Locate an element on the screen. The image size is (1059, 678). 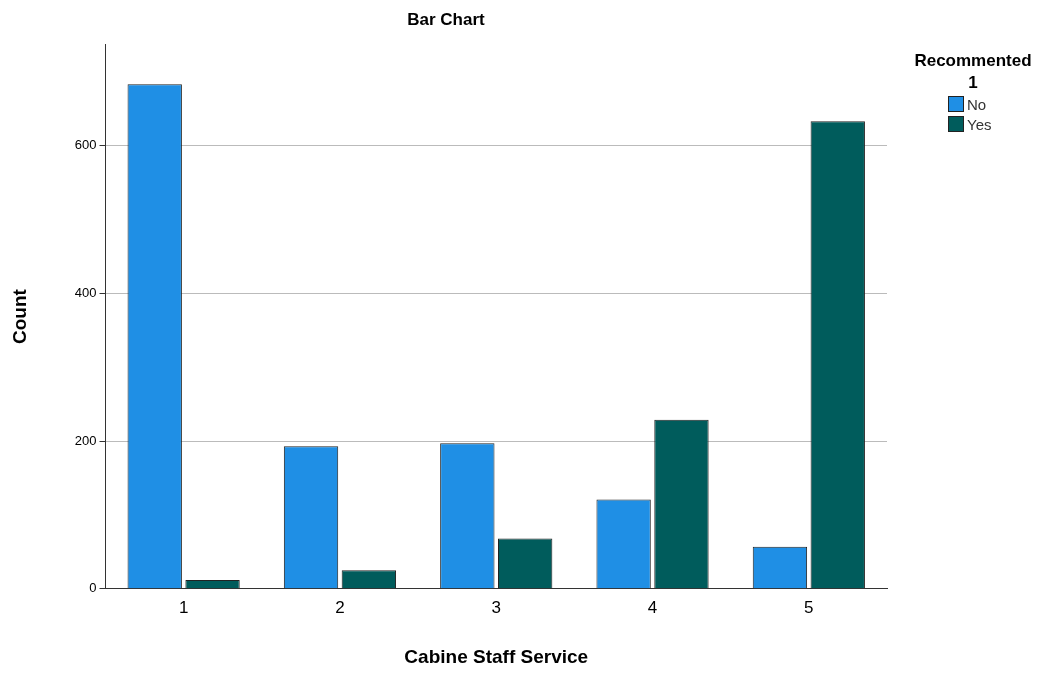
x-axis-title: Cabine Staff Service is located at coordinates (496, 656).